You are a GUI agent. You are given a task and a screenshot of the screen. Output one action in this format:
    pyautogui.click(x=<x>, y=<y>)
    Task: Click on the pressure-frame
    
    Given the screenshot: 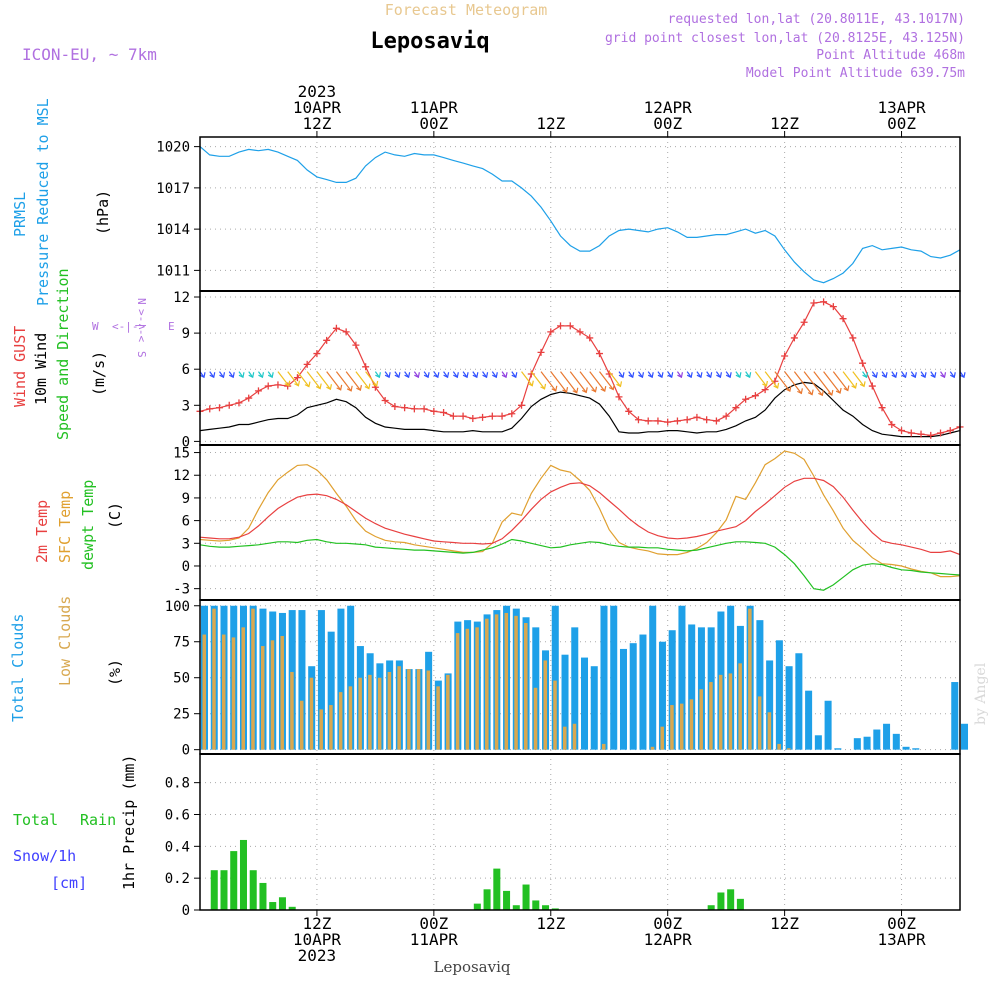 What is the action you would take?
    pyautogui.click(x=580, y=214)
    